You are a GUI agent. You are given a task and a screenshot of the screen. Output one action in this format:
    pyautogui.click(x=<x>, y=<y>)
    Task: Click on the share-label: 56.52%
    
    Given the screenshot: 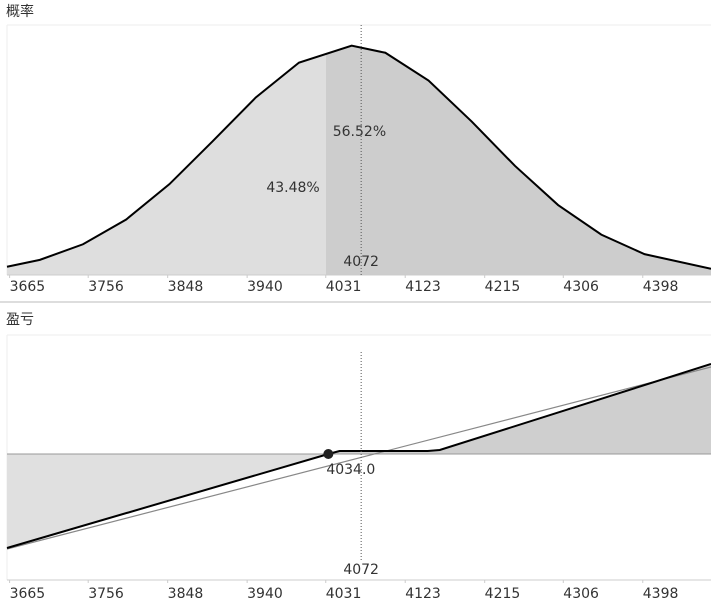 What is the action you would take?
    pyautogui.click(x=359, y=132)
    